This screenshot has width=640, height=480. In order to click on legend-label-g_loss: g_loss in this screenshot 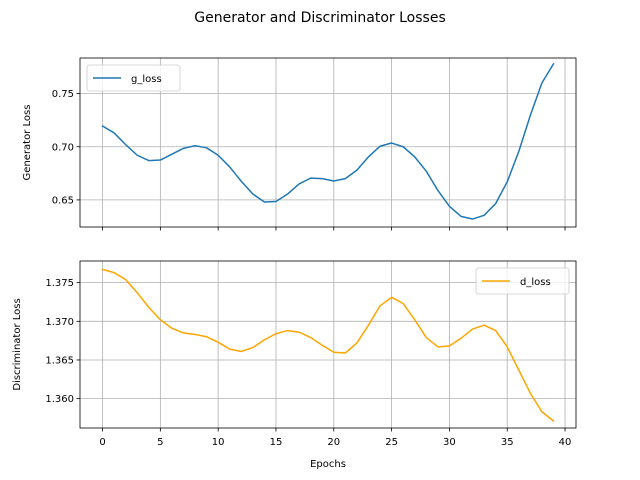, I will do `click(146, 79)`.